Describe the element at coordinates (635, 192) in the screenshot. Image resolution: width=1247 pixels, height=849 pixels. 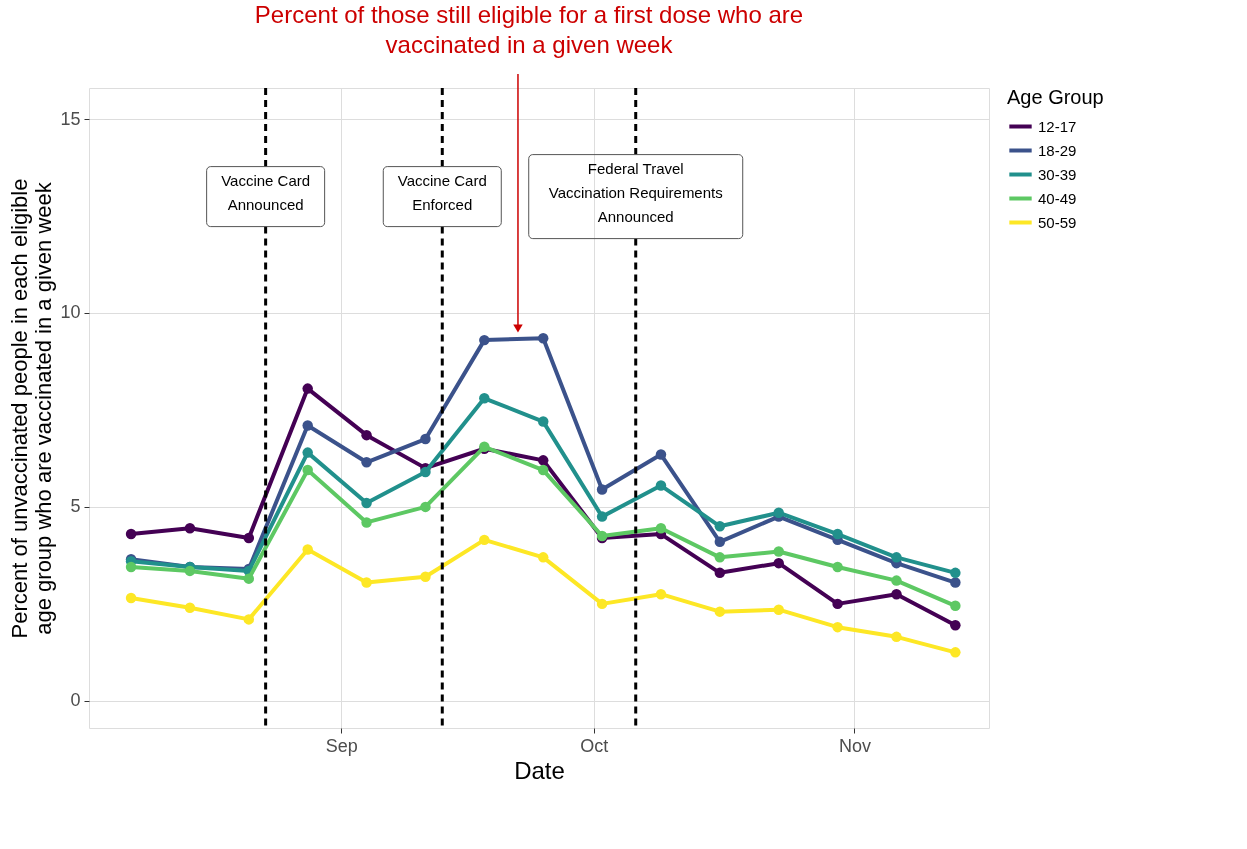
I see `ref-line-label: Federal Travel Vaccination Requirements Announced` at that location.